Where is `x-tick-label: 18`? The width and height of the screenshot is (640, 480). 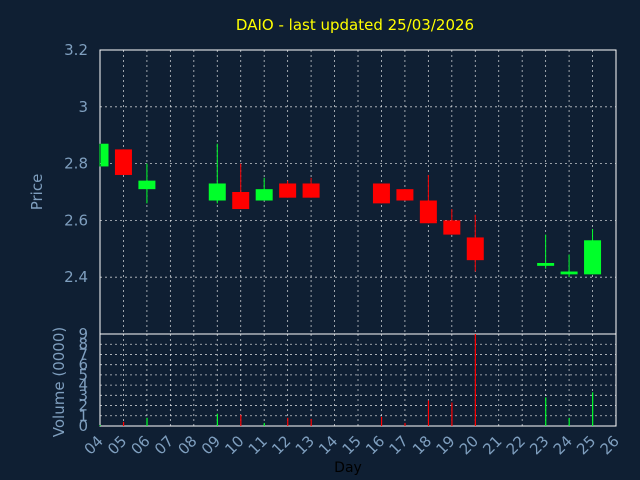
x-tick-label: 18 is located at coordinates (422, 445).